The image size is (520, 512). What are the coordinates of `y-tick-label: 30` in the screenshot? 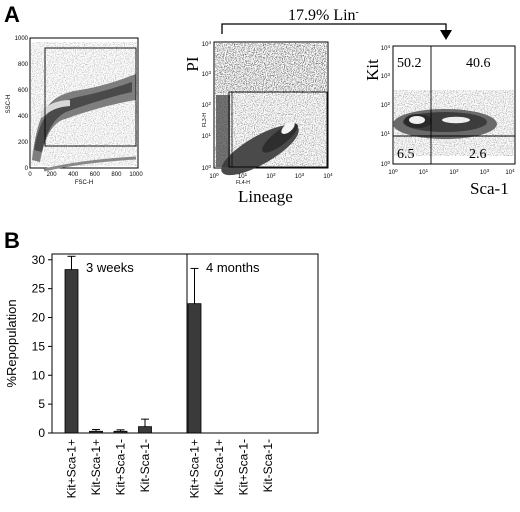 It's located at (39, 260).